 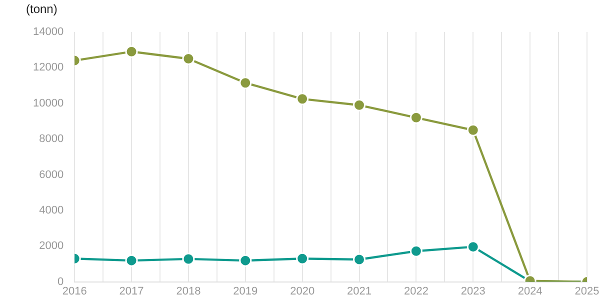 I want to click on y-tick-label: 14000, so click(x=48, y=32).